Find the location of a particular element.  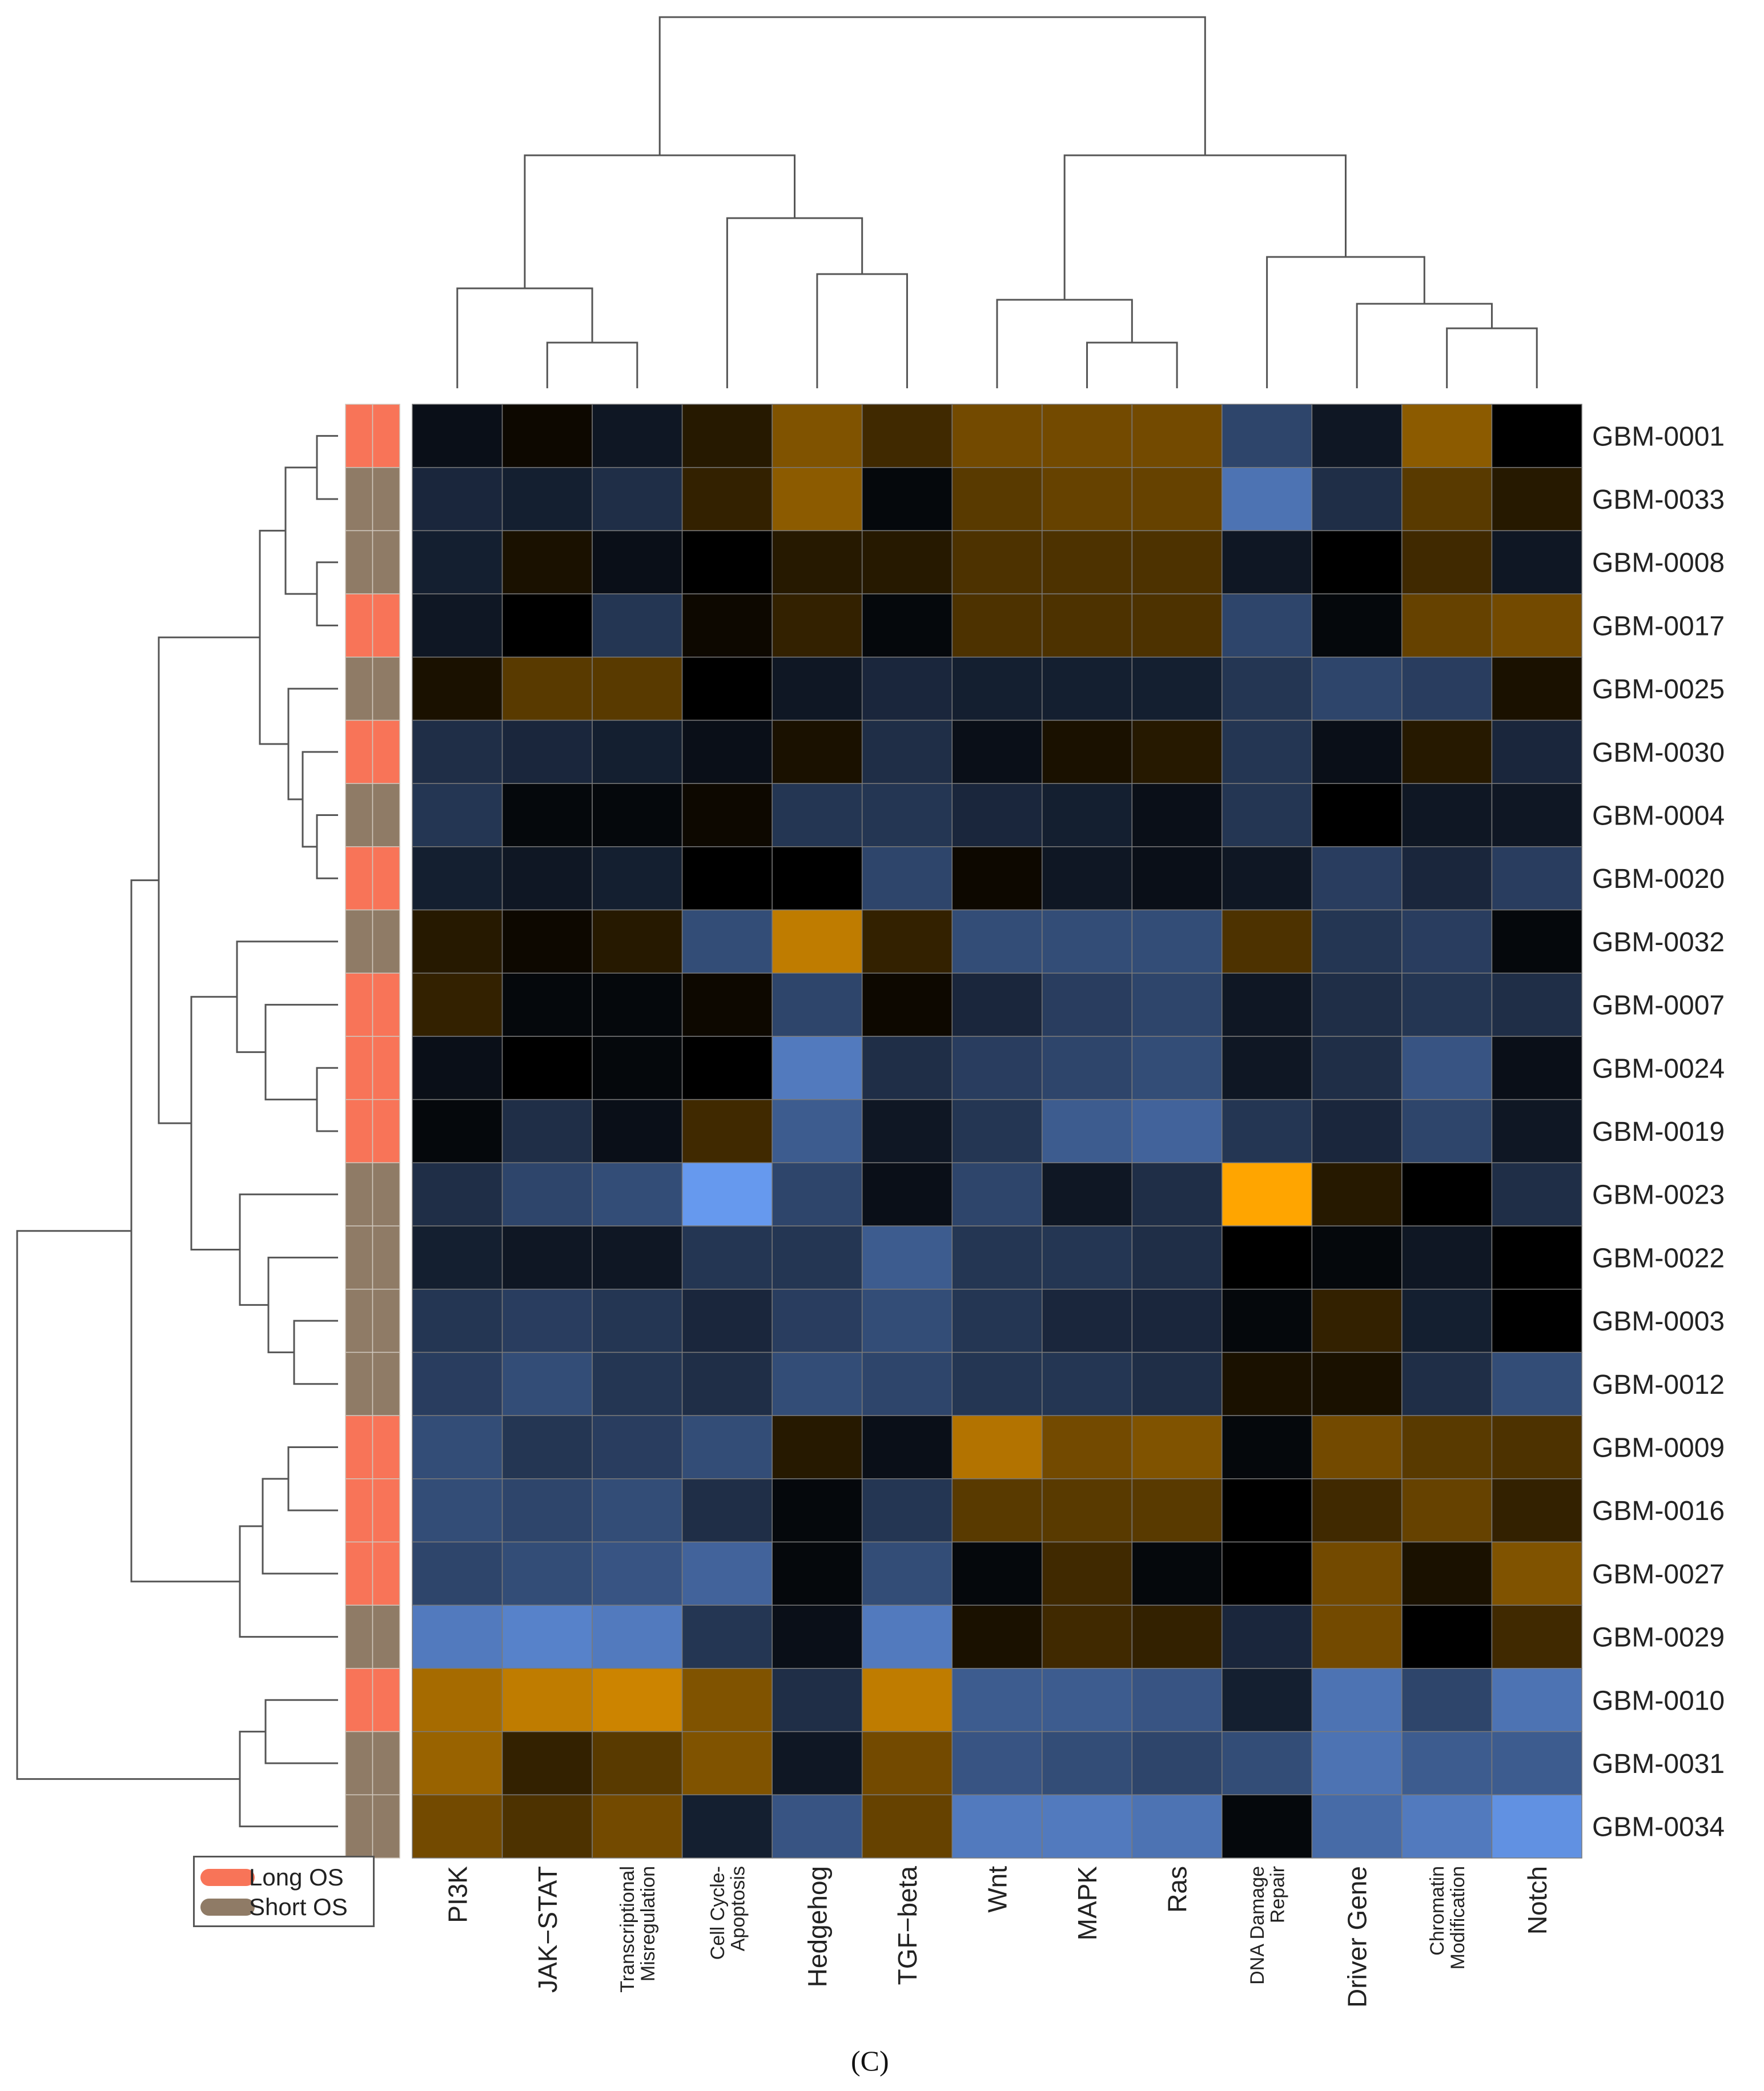

column-label-line: Misregulation is located at coordinates (648, 1923).